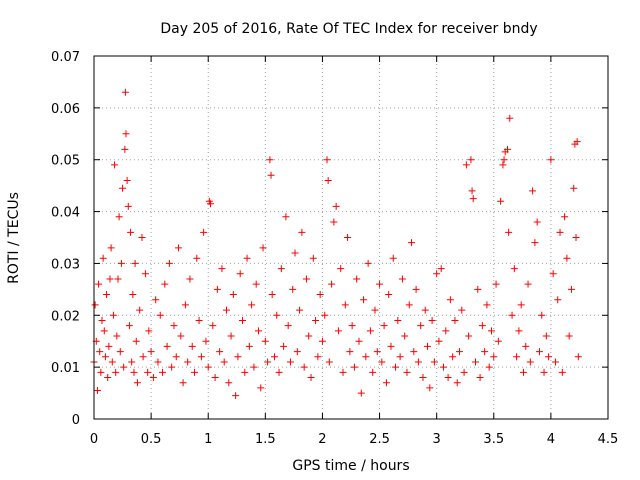 The image size is (640, 480). What do you see at coordinates (65, 161) in the screenshot?
I see `y-tick-label: 0.05` at bounding box center [65, 161].